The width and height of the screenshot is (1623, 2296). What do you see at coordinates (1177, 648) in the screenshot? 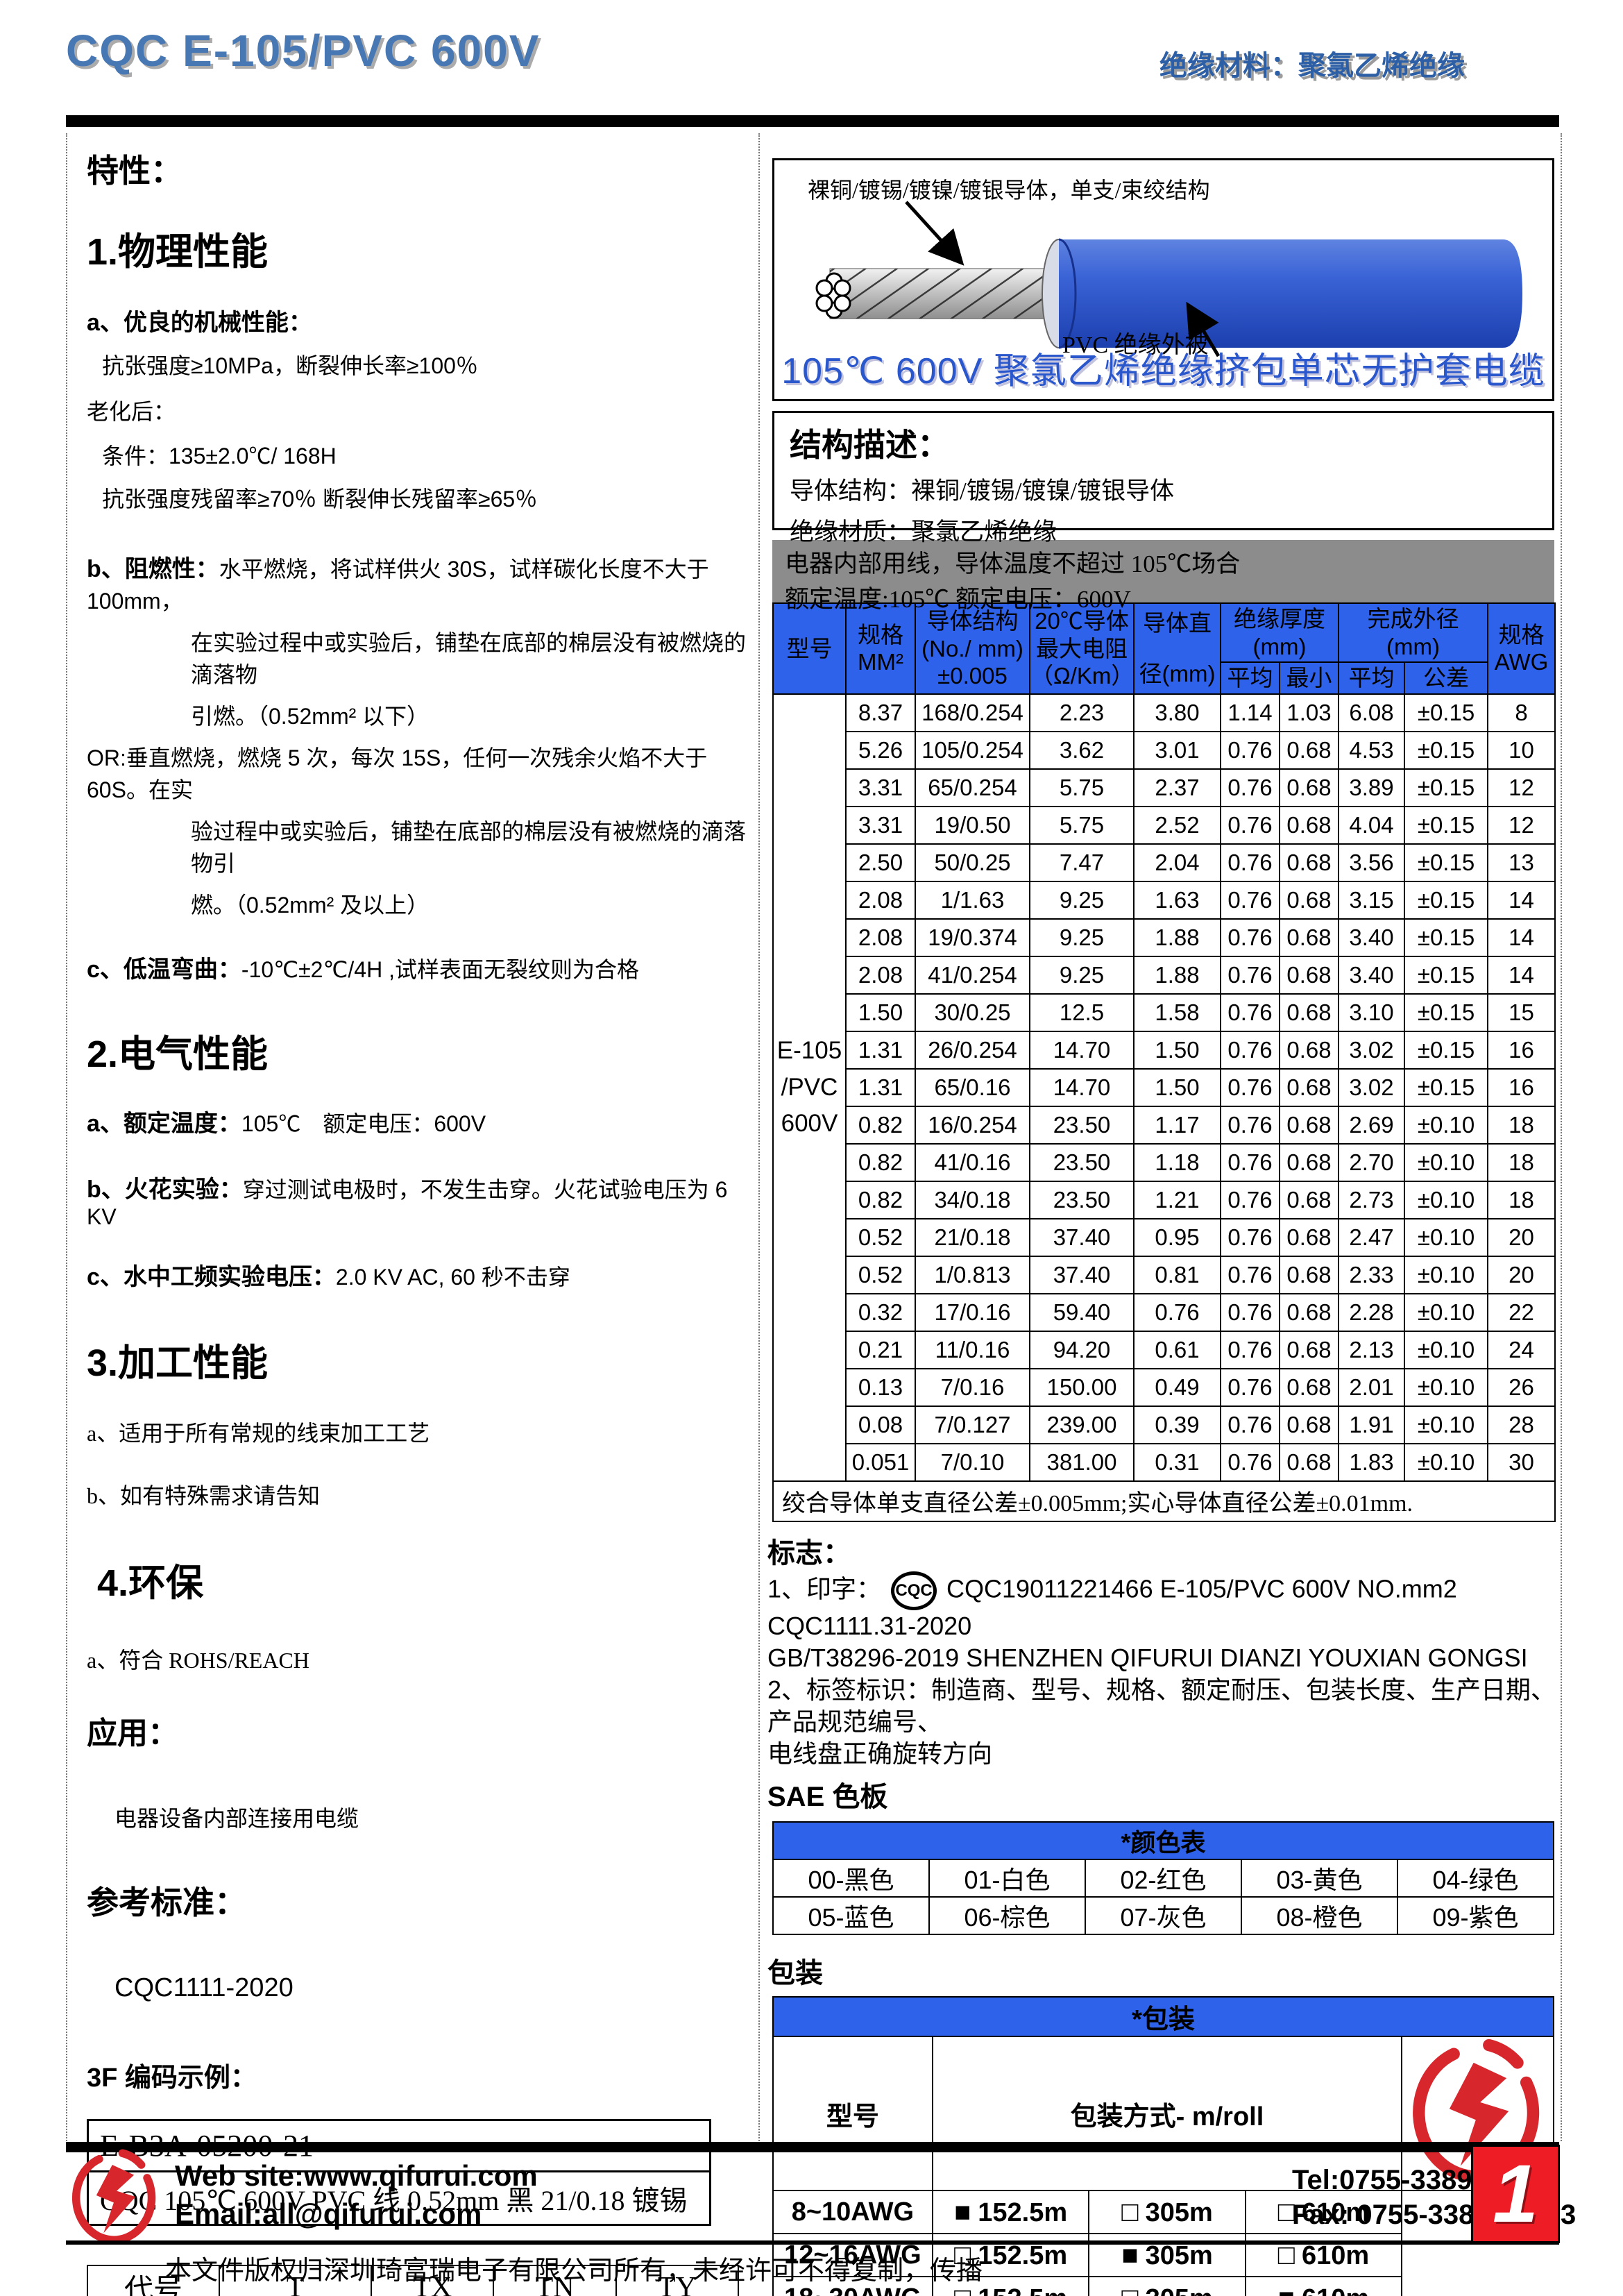
I see `col-diameter: 导体直 径(mm)` at bounding box center [1177, 648].